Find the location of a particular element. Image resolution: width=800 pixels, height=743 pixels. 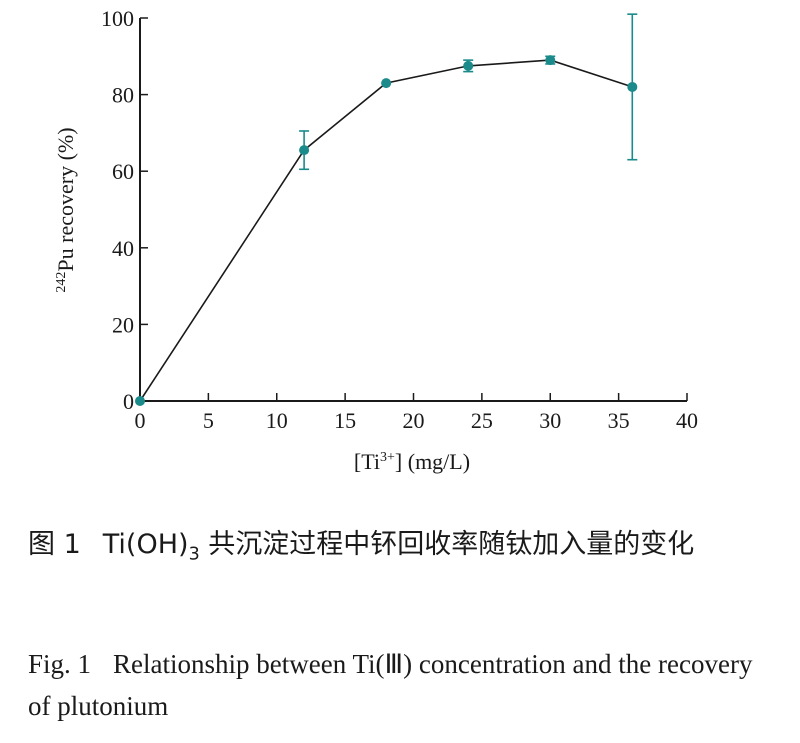

chinese-caption: 图 1 Ti(OH)3 共沉淀过程中钚回收率随钛加入量的变化 is located at coordinates (403, 547).